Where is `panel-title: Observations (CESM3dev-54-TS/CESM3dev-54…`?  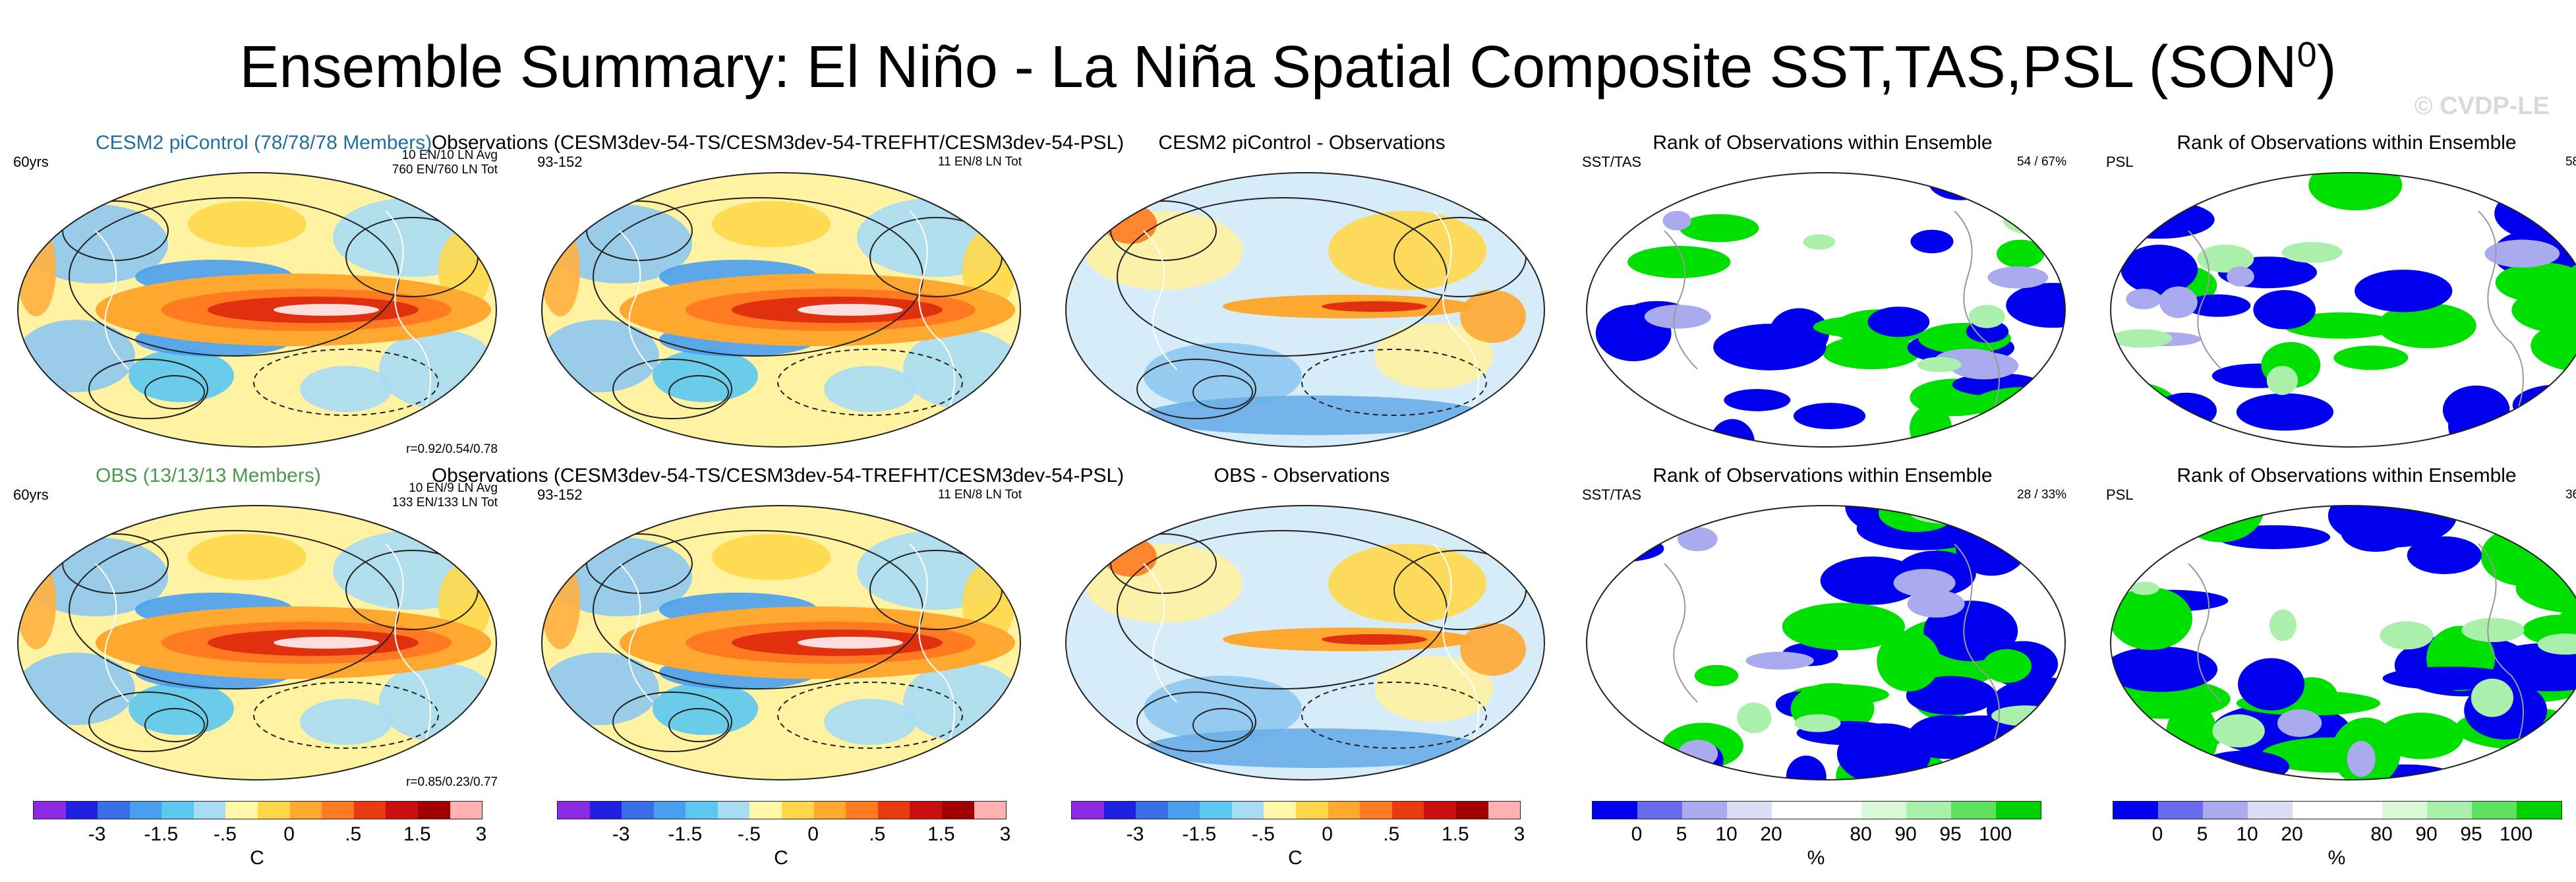 panel-title: Observations (CESM3dev-54-TS/CESM3dev-54… is located at coordinates (778, 143).